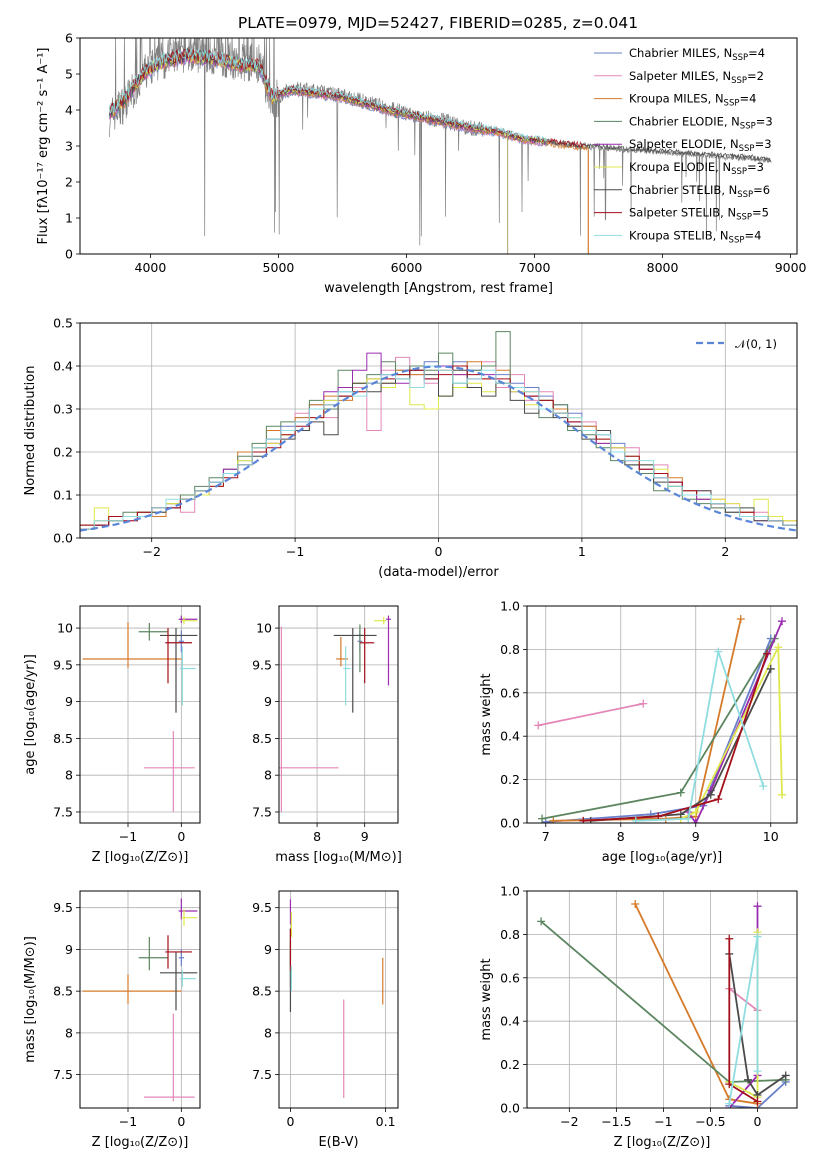 This screenshot has height=1170, width=819. I want to click on mass-vs-z-y-axis-label: mass [log₁₀(M/M⊙)], so click(30, 999).